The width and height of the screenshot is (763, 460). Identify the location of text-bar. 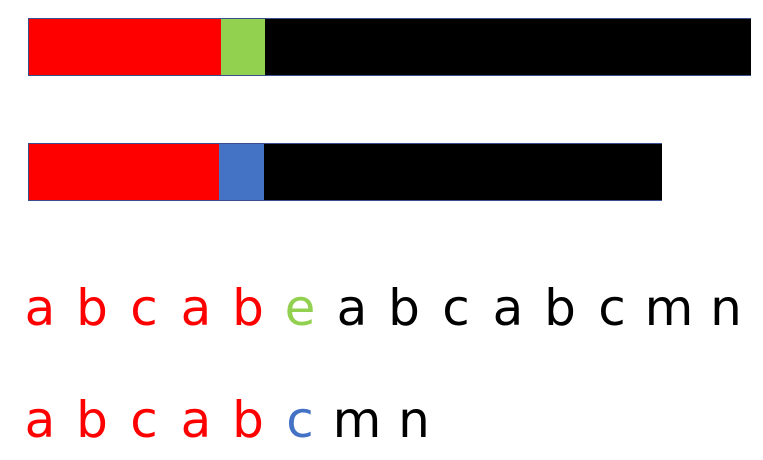
(389, 47).